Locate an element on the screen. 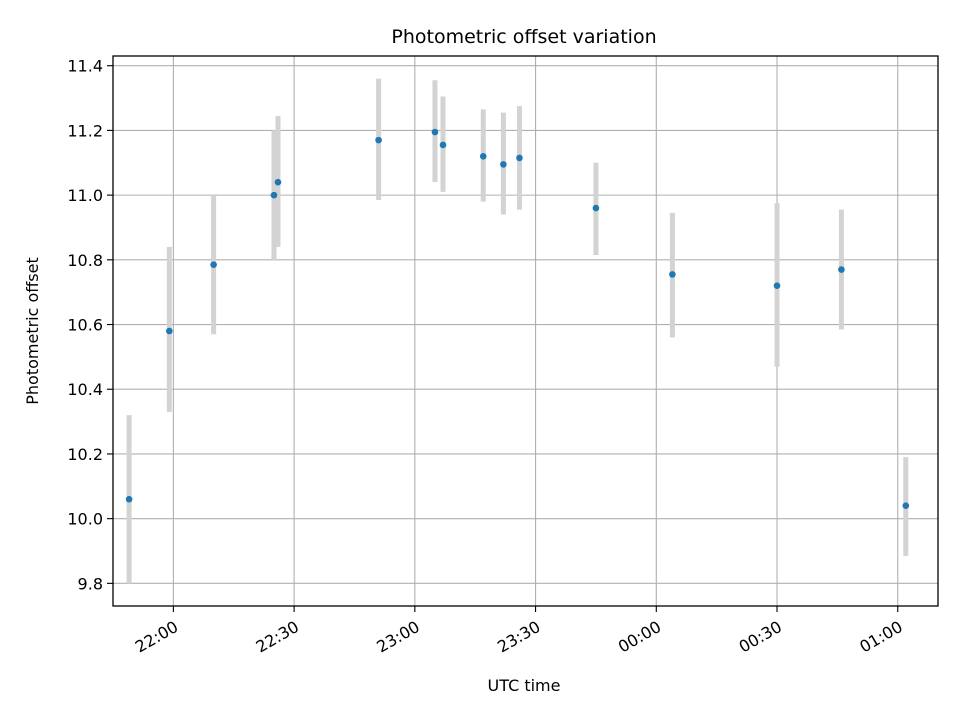 This screenshot has height=720, width=960. y-axis-label: Photometric offset is located at coordinates (32, 331).